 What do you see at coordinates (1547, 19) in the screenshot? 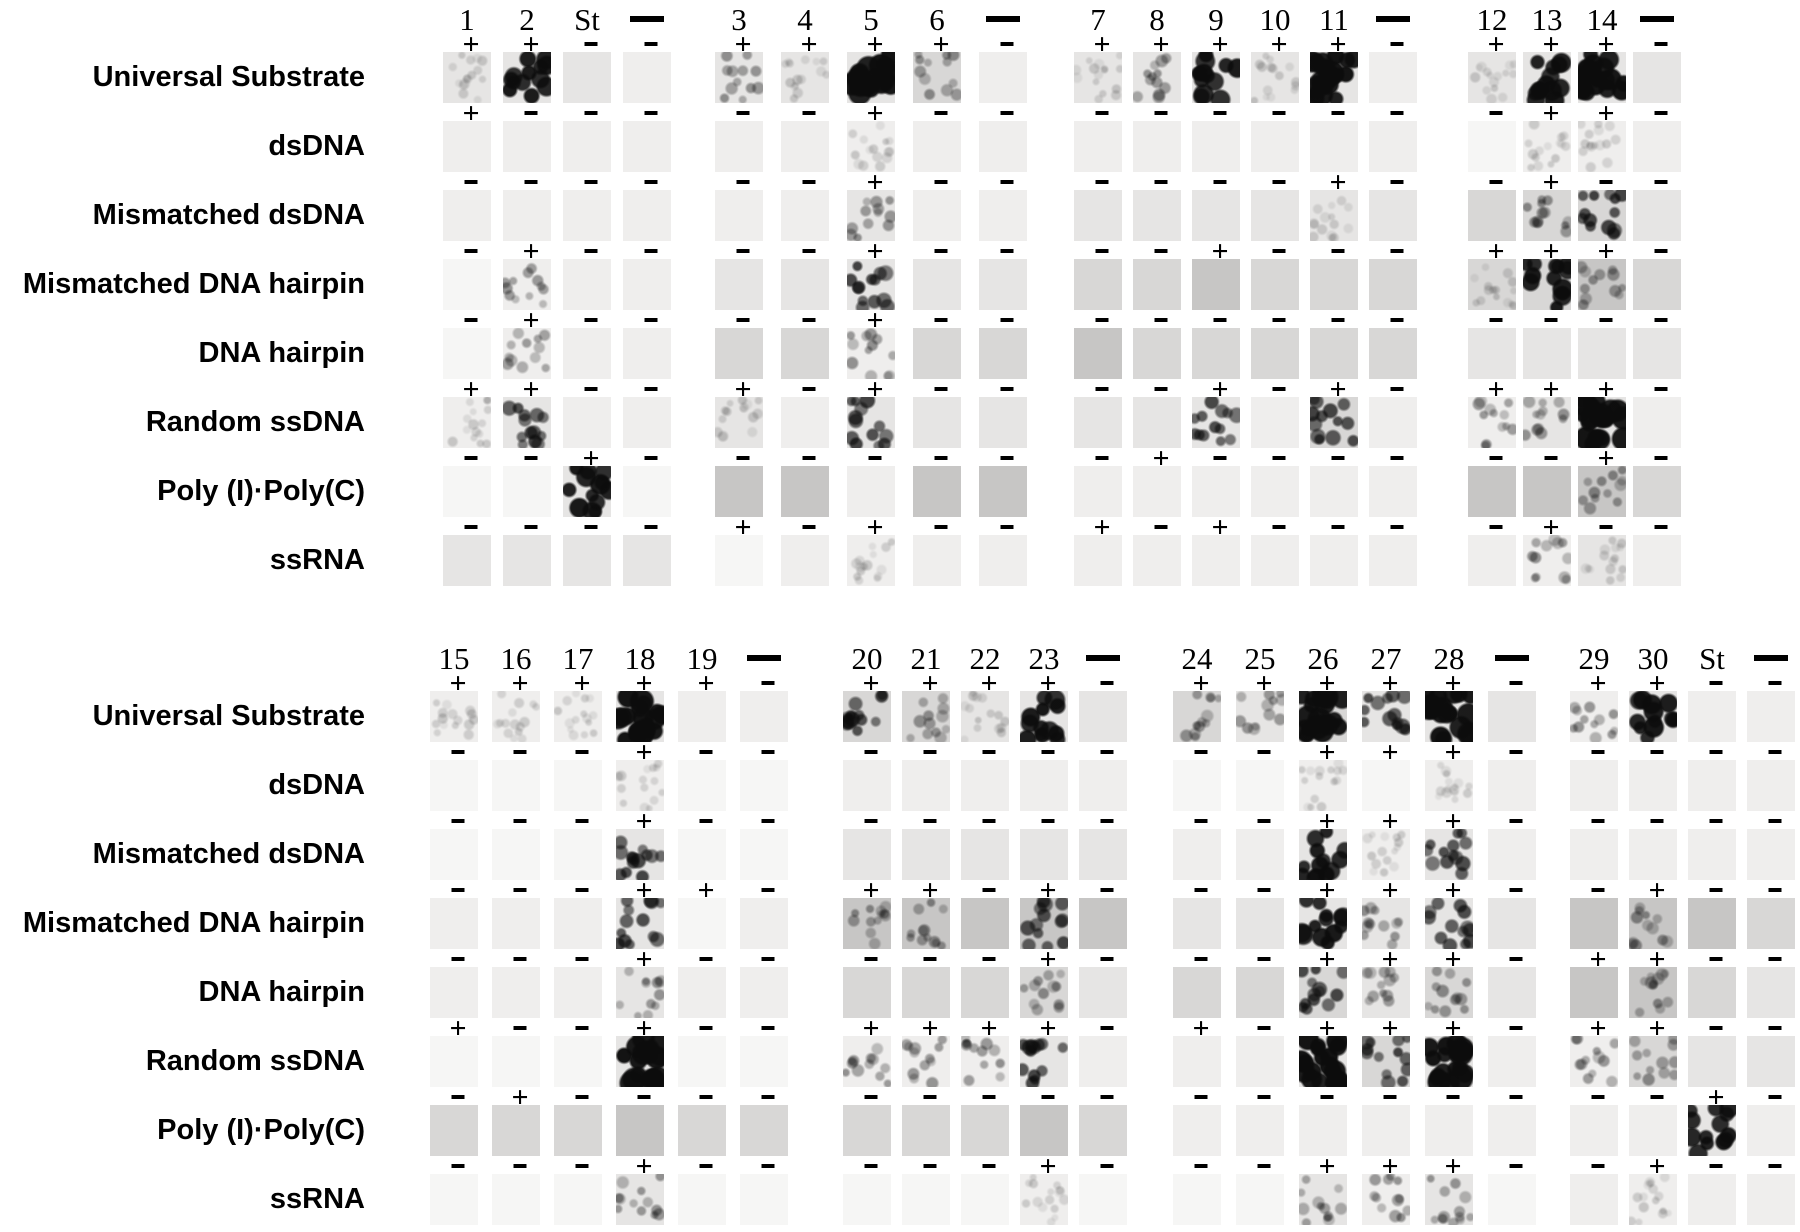
I see `lane-number-label: 13` at bounding box center [1547, 19].